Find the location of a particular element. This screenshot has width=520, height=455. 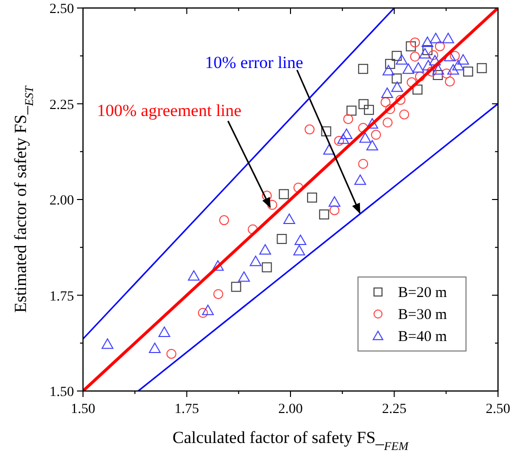

y-tick-label: 2.50 is located at coordinates (62, 9).